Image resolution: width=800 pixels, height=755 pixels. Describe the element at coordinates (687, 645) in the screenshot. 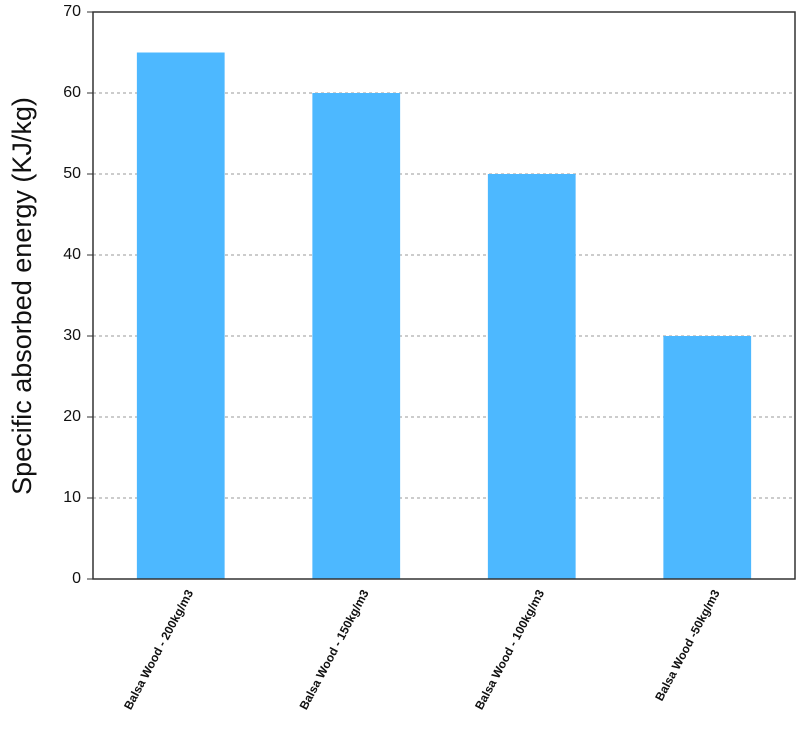

I see `x-tick-label: Balsa Wood -50kg/m3` at that location.